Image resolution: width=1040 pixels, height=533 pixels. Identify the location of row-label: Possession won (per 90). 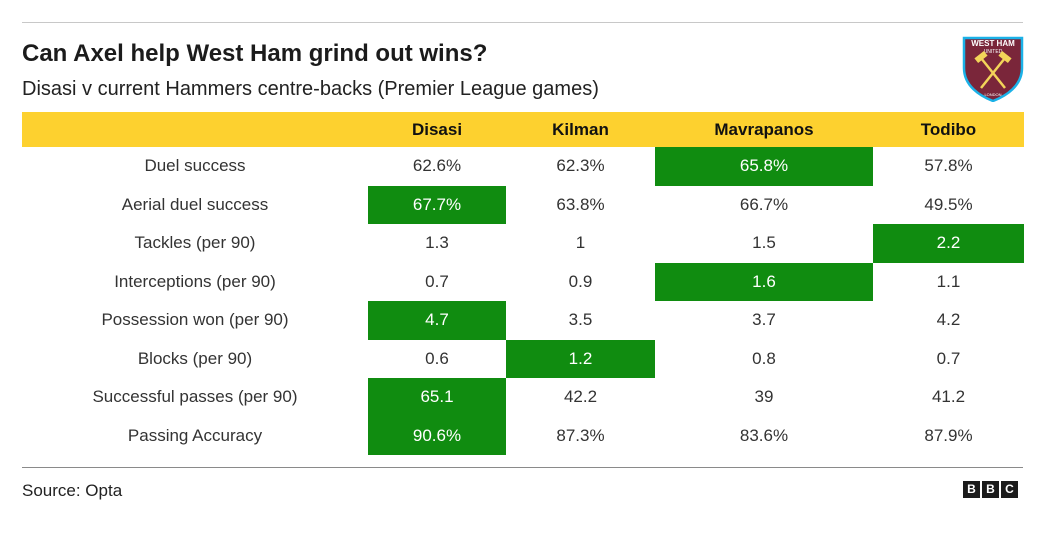
(195, 320).